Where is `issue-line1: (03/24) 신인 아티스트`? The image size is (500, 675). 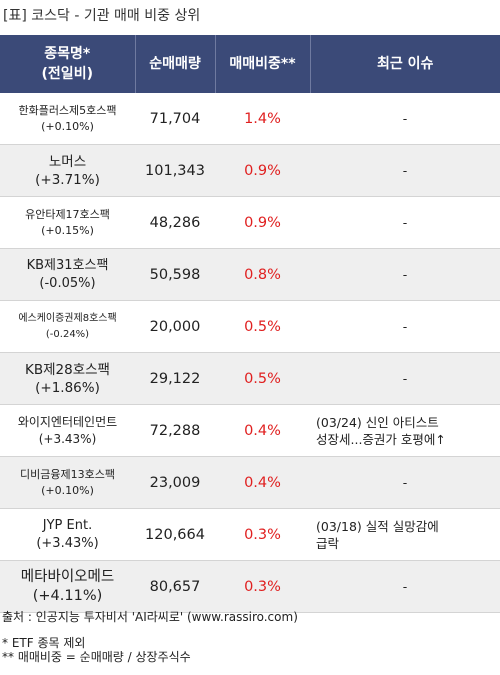 issue-line1: (03/24) 신인 아티스트 is located at coordinates (377, 422).